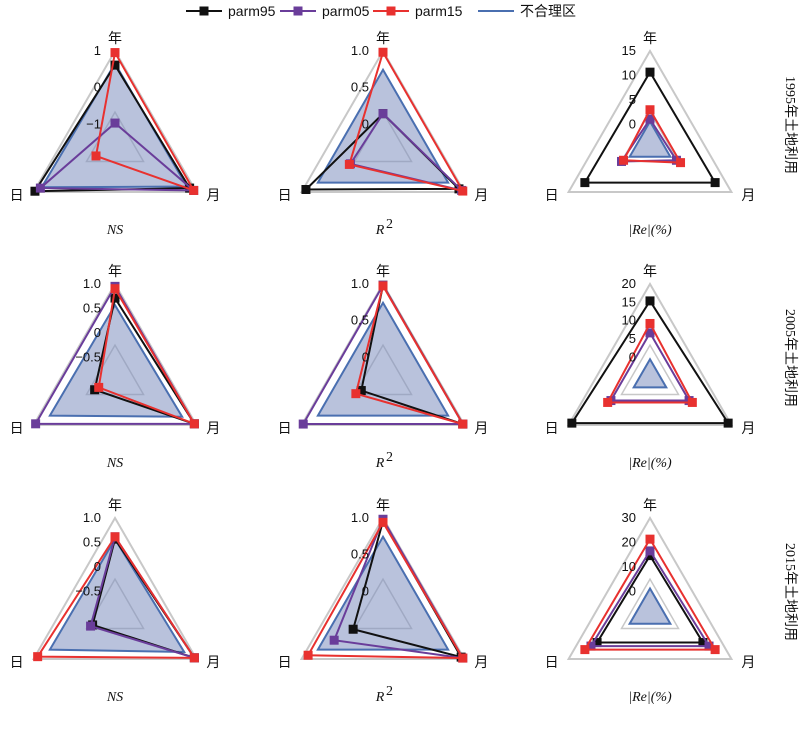 This screenshot has height=745, width=800. I want to click on tick-label: 1, so click(97, 50).